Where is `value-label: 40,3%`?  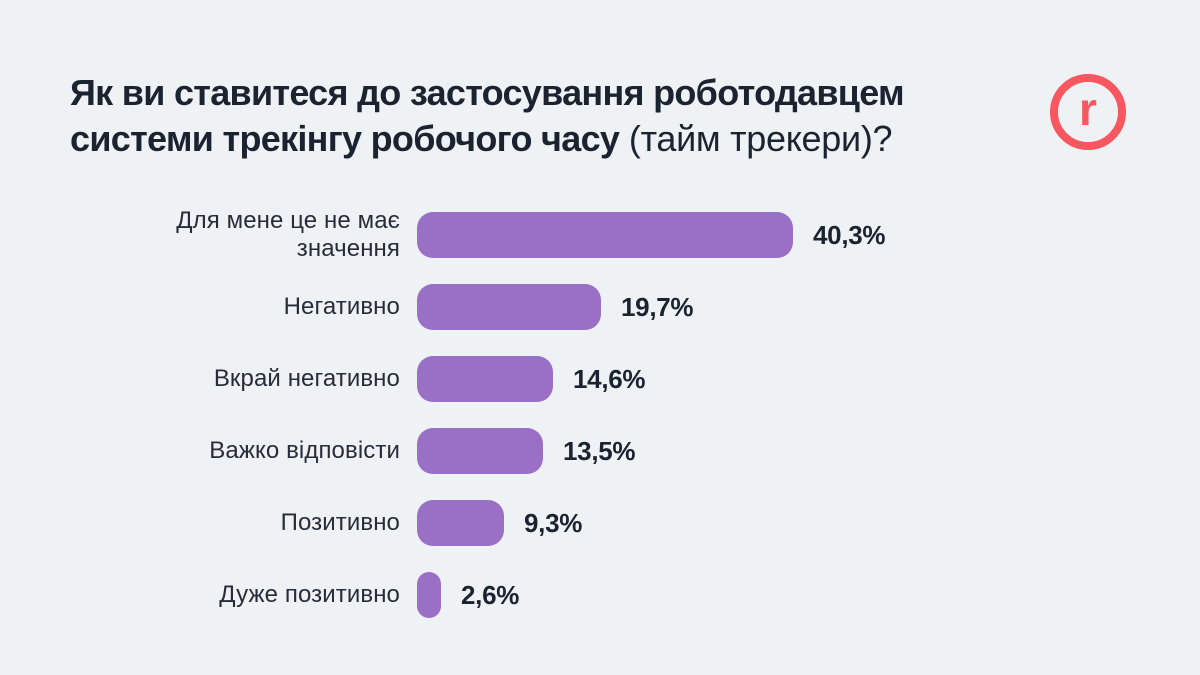
value-label: 40,3% is located at coordinates (849, 234).